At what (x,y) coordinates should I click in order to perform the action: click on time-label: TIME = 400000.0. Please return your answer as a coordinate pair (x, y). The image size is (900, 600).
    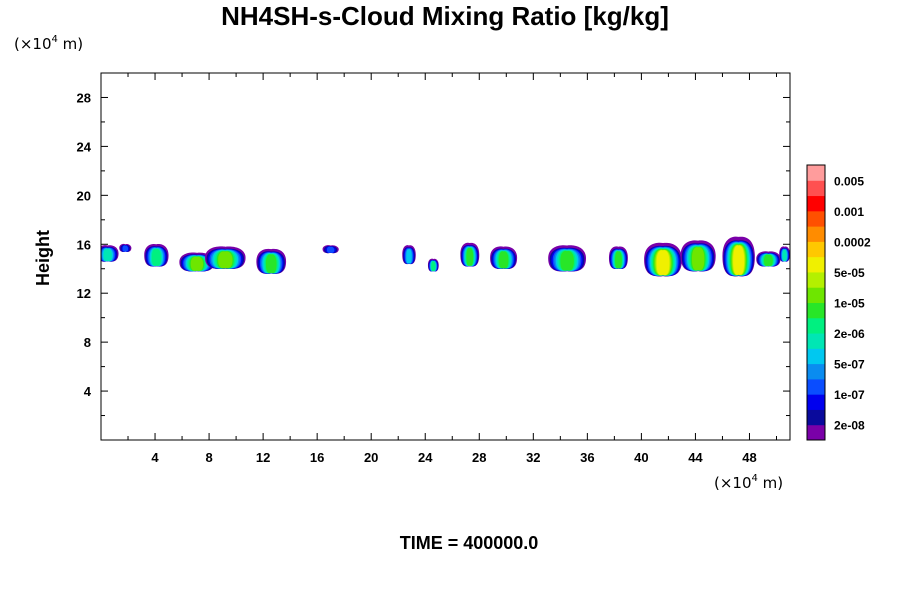
    Looking at the image, I should click on (469, 543).